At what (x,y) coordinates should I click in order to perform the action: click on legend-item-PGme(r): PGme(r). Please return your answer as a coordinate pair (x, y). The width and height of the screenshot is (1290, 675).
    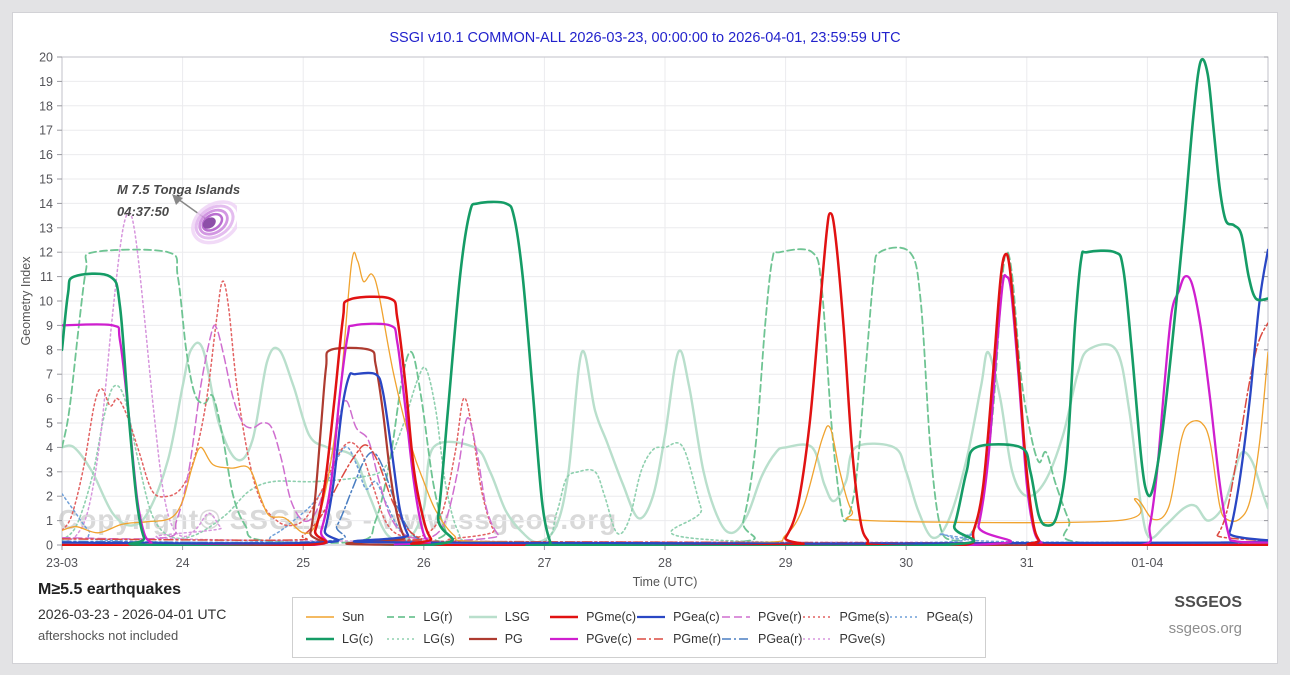
    Looking at the image, I should click on (678, 639).